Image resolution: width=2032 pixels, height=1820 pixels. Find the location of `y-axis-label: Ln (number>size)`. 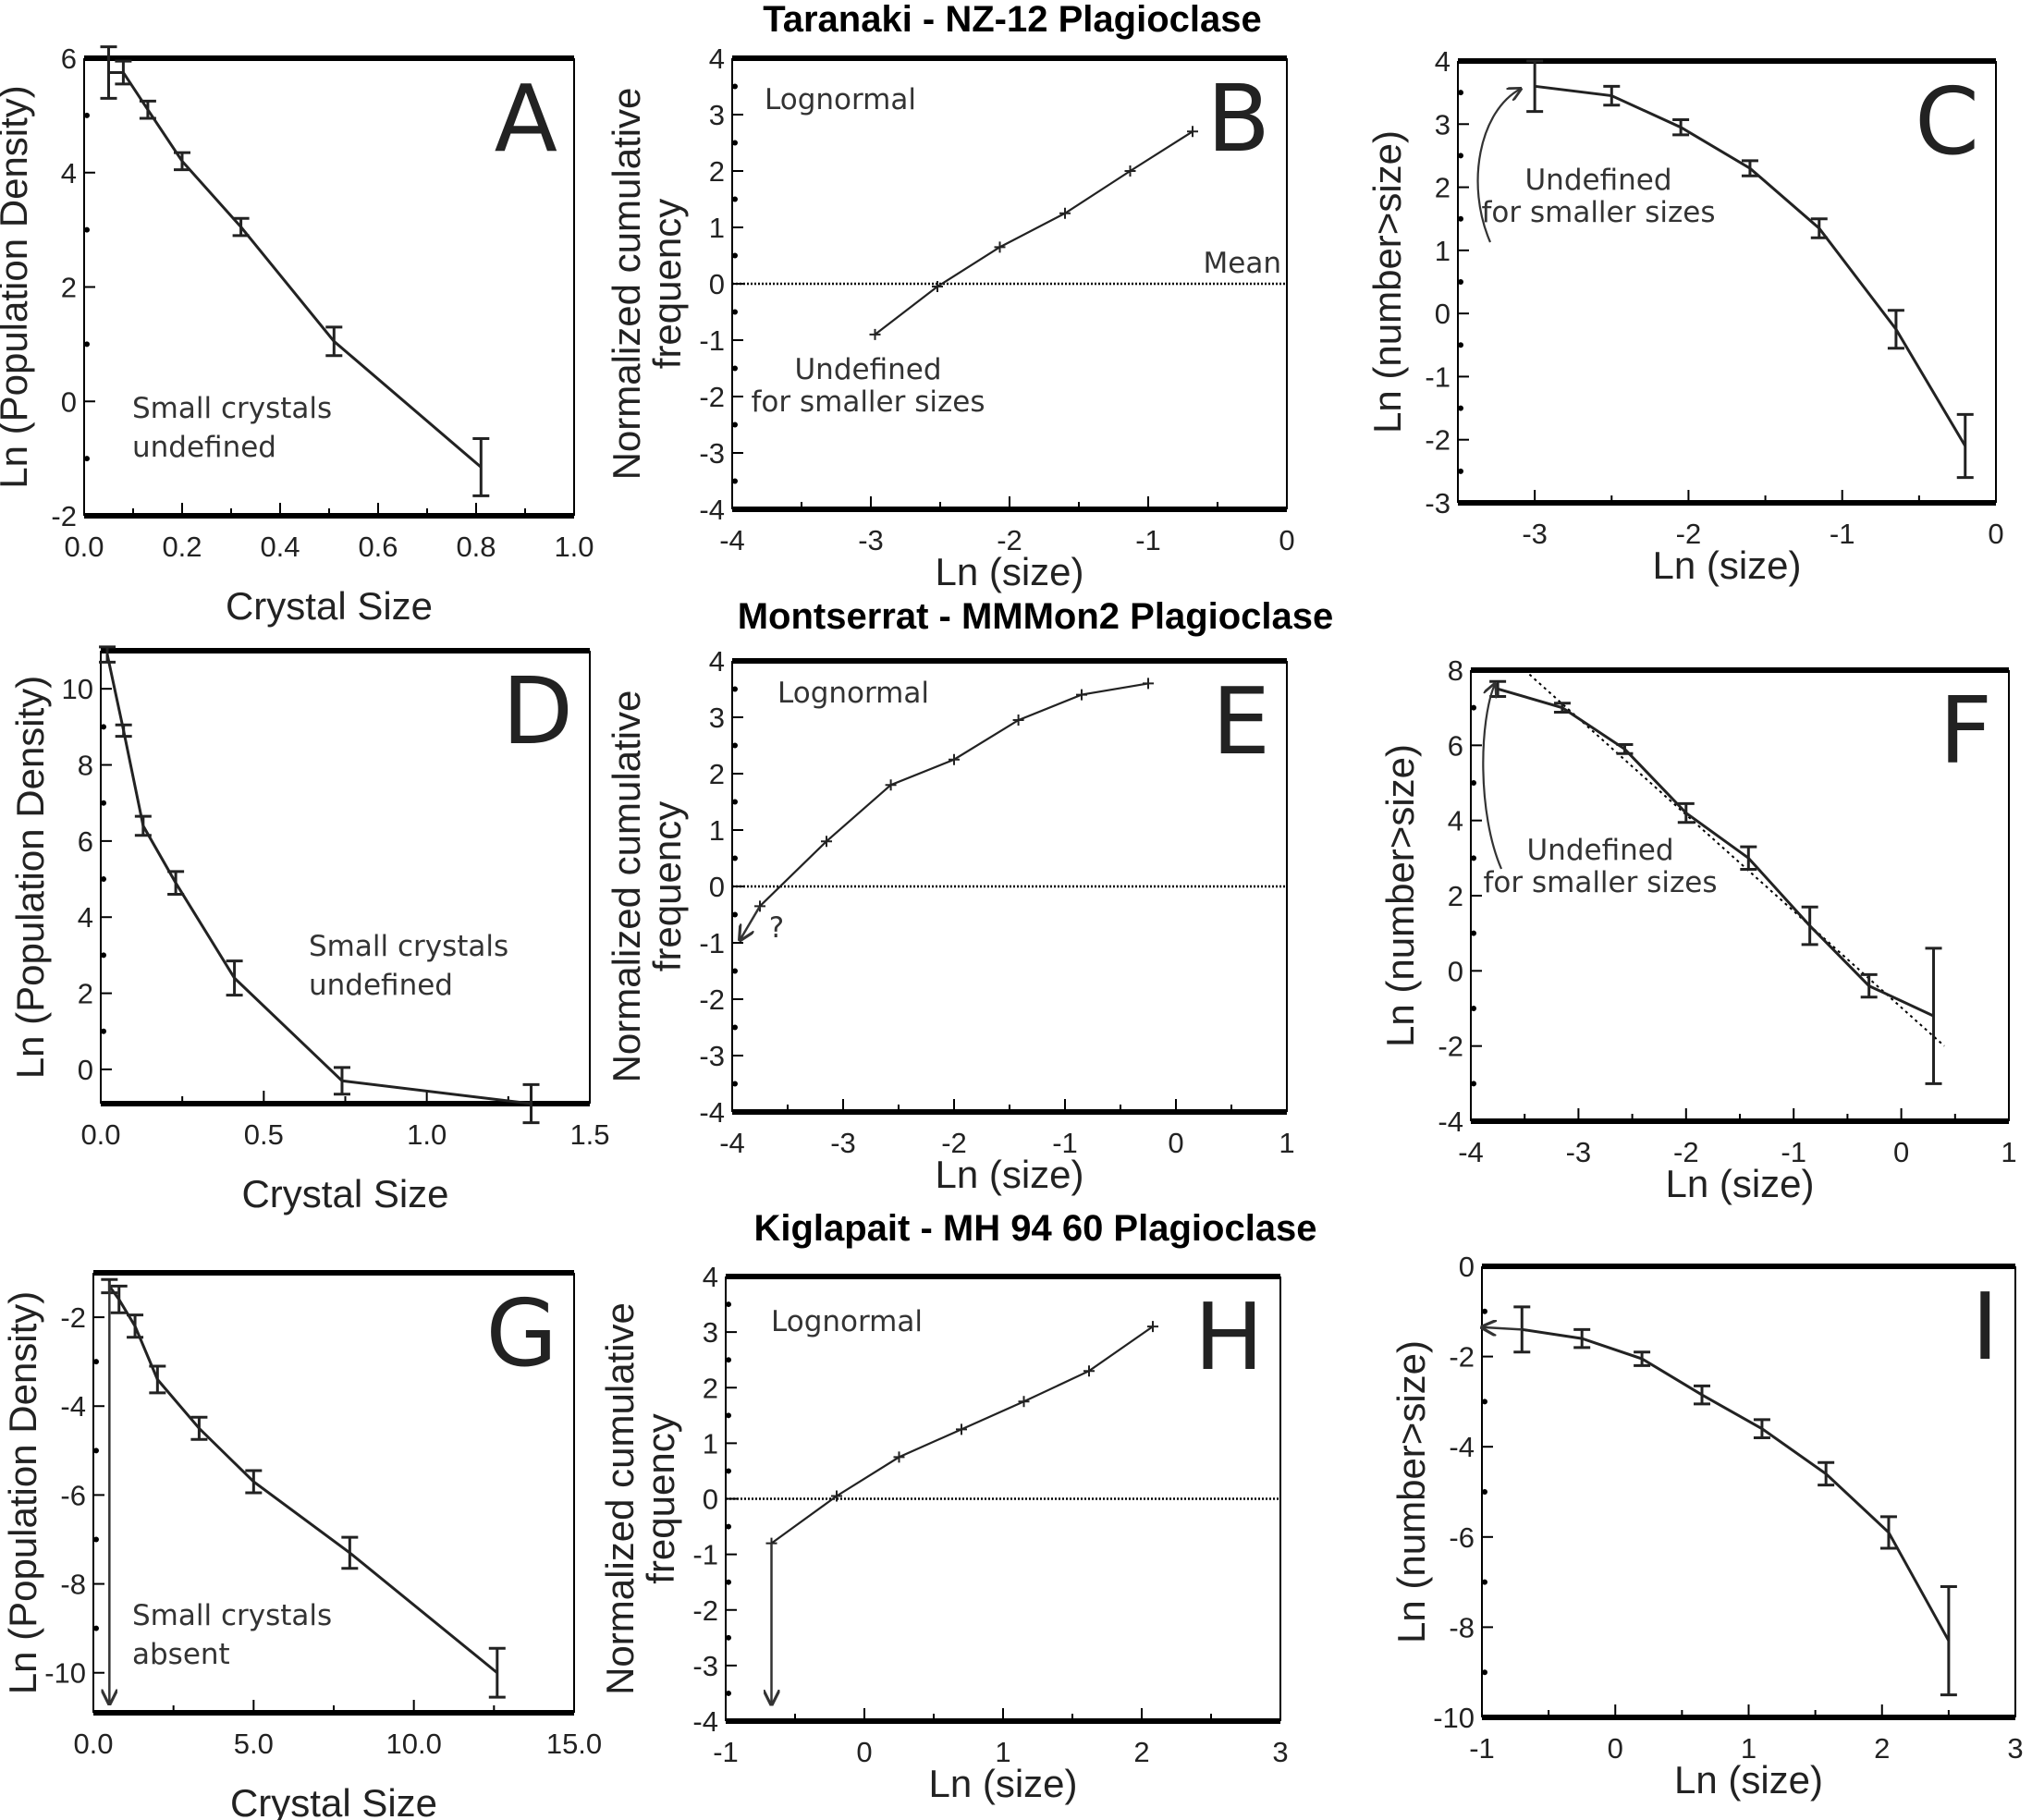

y-axis-label: Ln (number>size) is located at coordinates (1411, 1491).